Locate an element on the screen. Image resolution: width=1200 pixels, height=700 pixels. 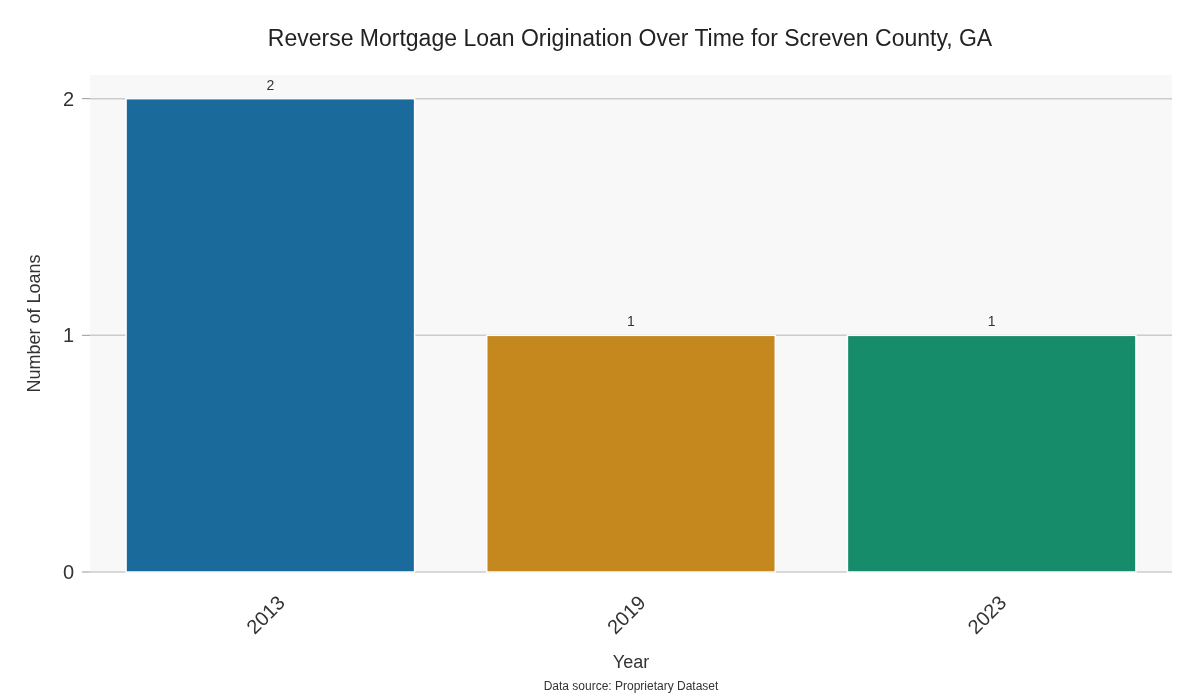
y-axis-title: Number of Loans is located at coordinates (34, 323).